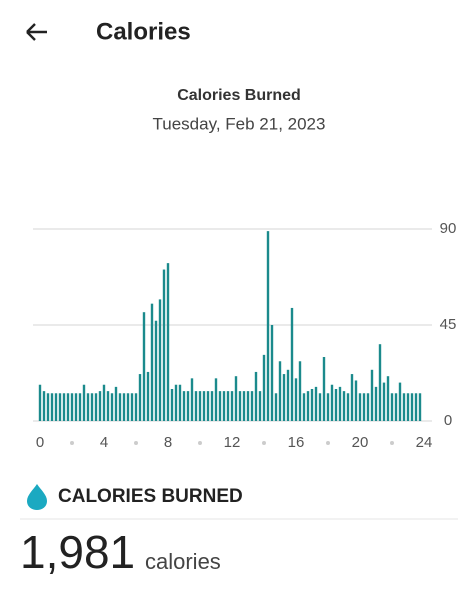  What do you see at coordinates (183, 561) in the screenshot?
I see `summary-unit: calories` at bounding box center [183, 561].